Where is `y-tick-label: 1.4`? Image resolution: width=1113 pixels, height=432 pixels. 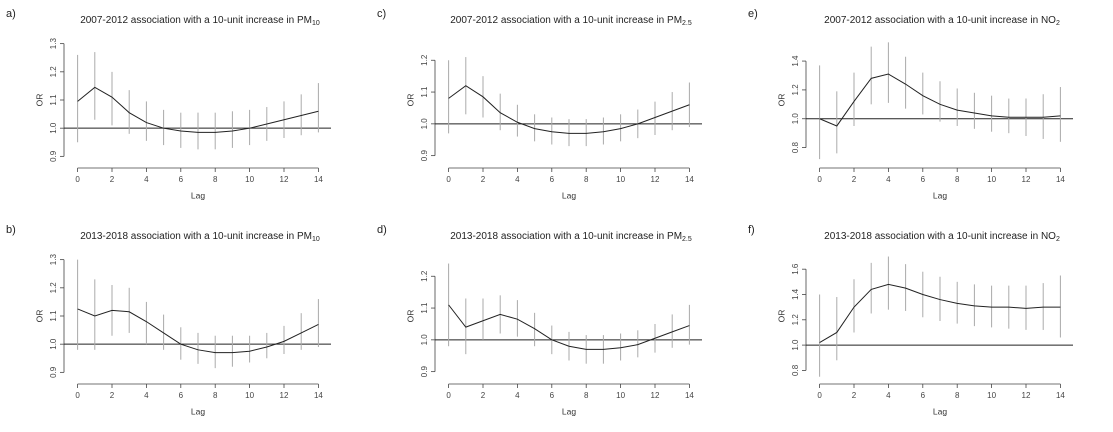
y-tick-label: 1.4 is located at coordinates (795, 294).